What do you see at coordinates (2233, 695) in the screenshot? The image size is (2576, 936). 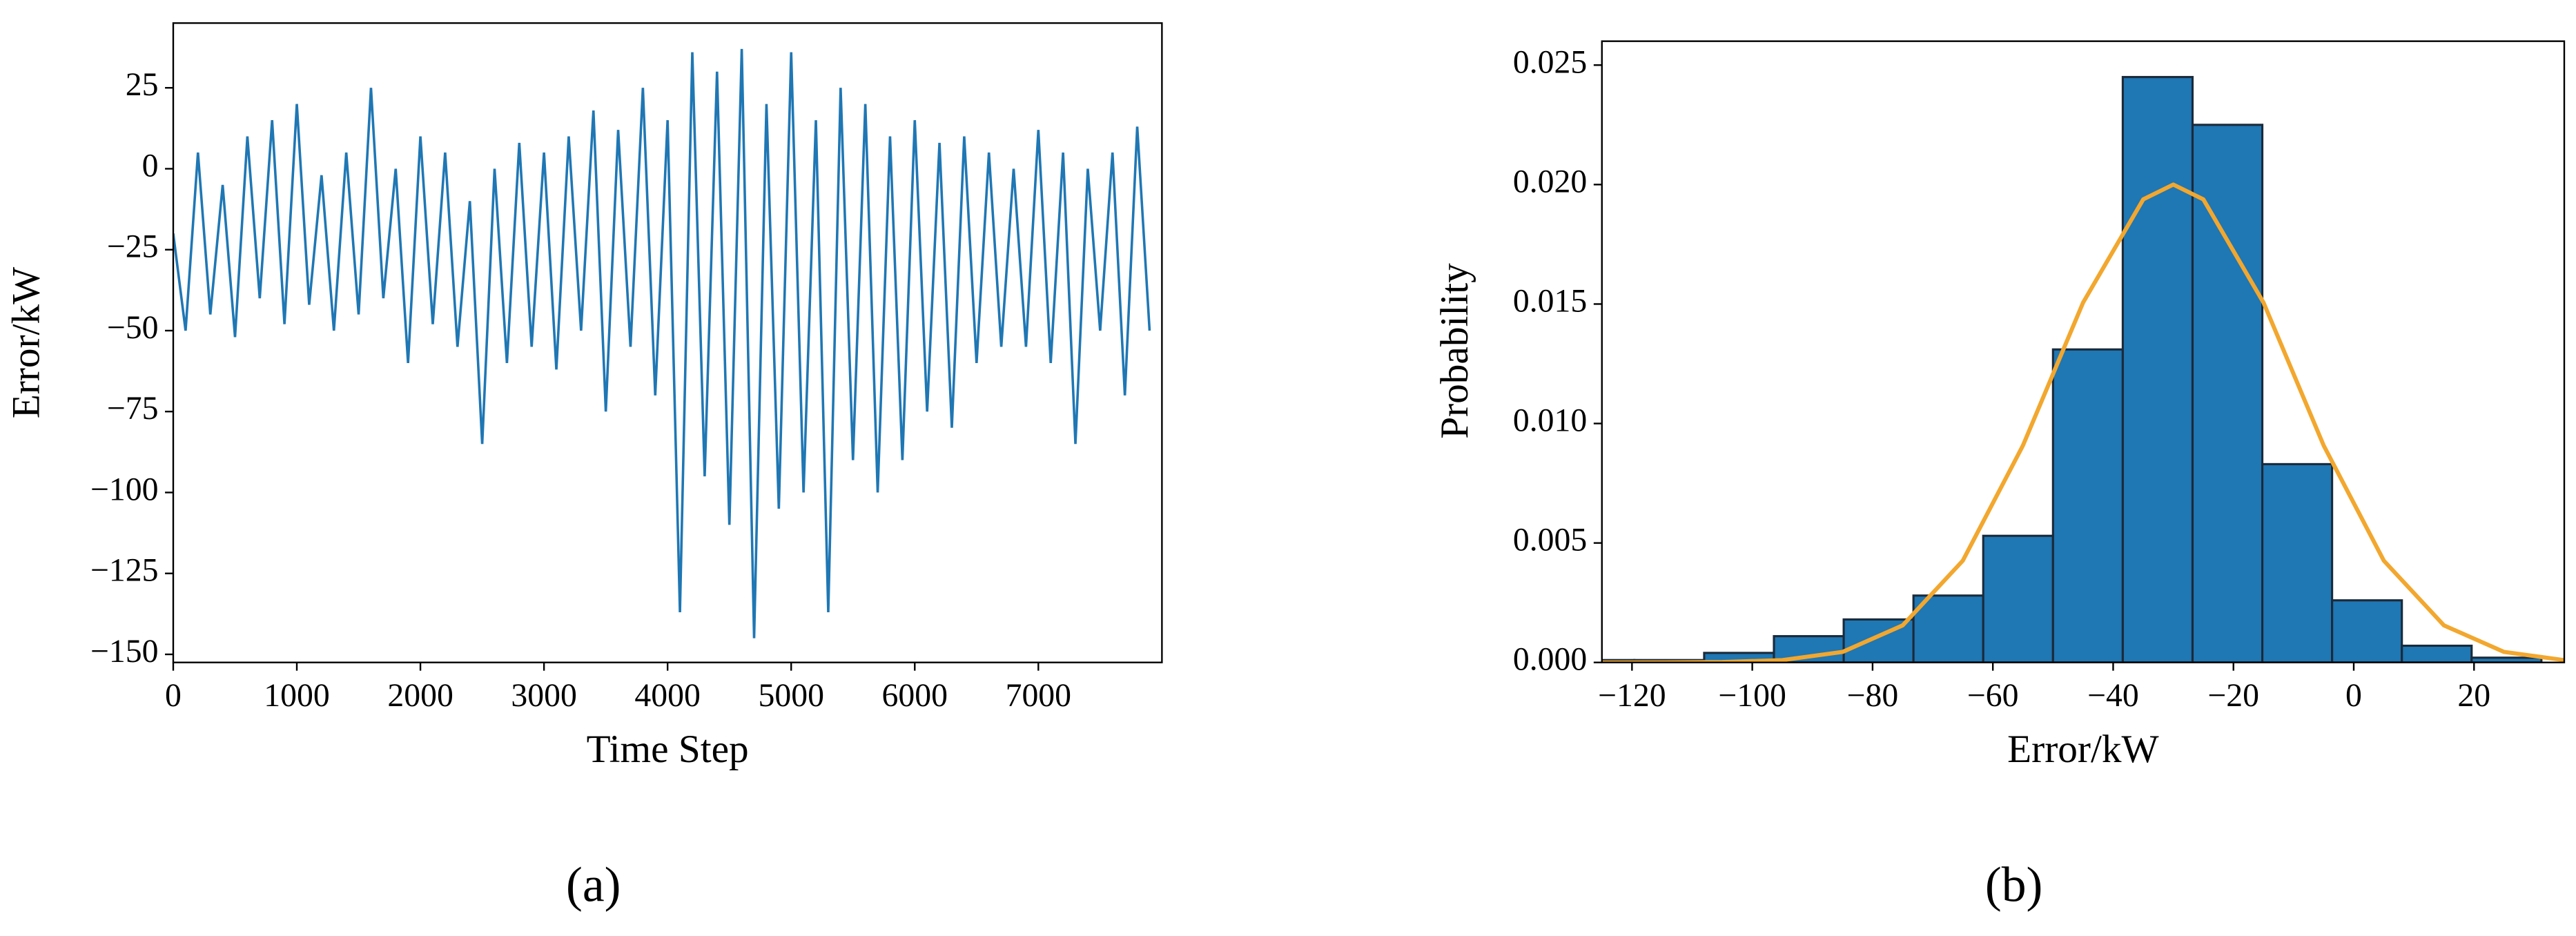 I see `x-tick-label: −20` at bounding box center [2233, 695].